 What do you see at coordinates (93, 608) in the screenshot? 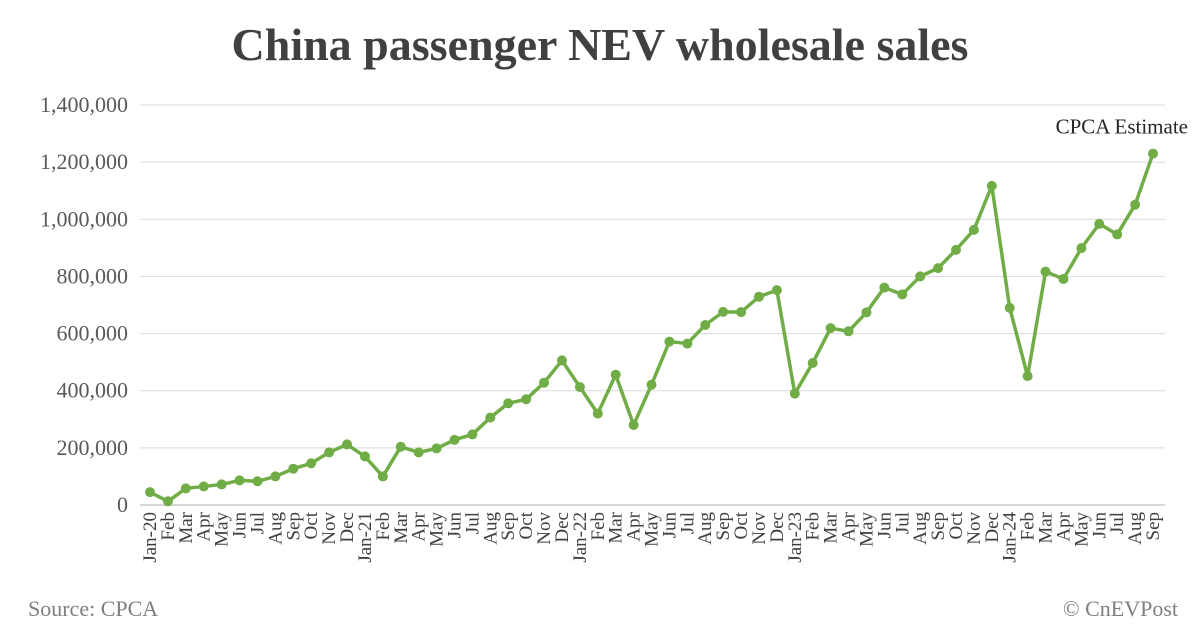
I see `source-note: Source: CPCA` at bounding box center [93, 608].